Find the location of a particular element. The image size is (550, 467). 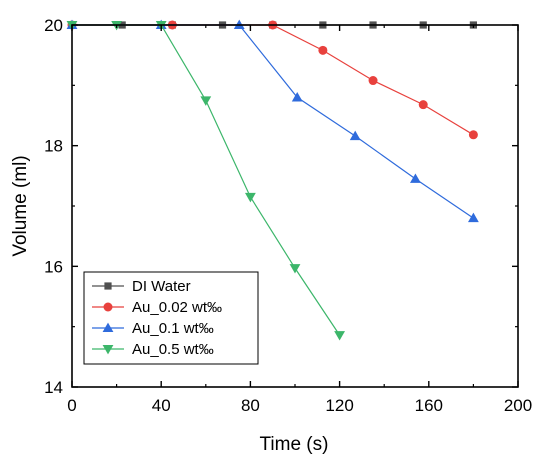

y-tick-label: 20 is located at coordinates (53, 25).